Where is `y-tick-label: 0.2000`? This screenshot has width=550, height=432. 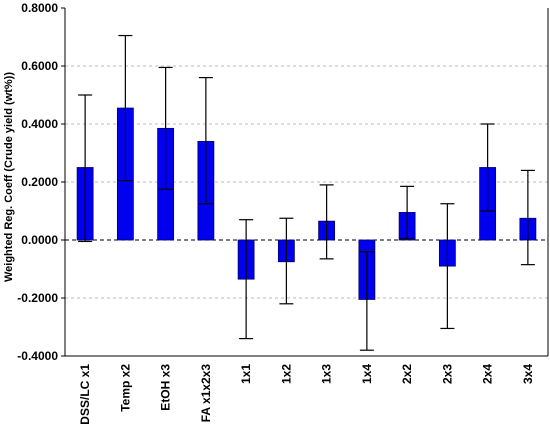
y-tick-label: 0.2000 is located at coordinates (39, 182).